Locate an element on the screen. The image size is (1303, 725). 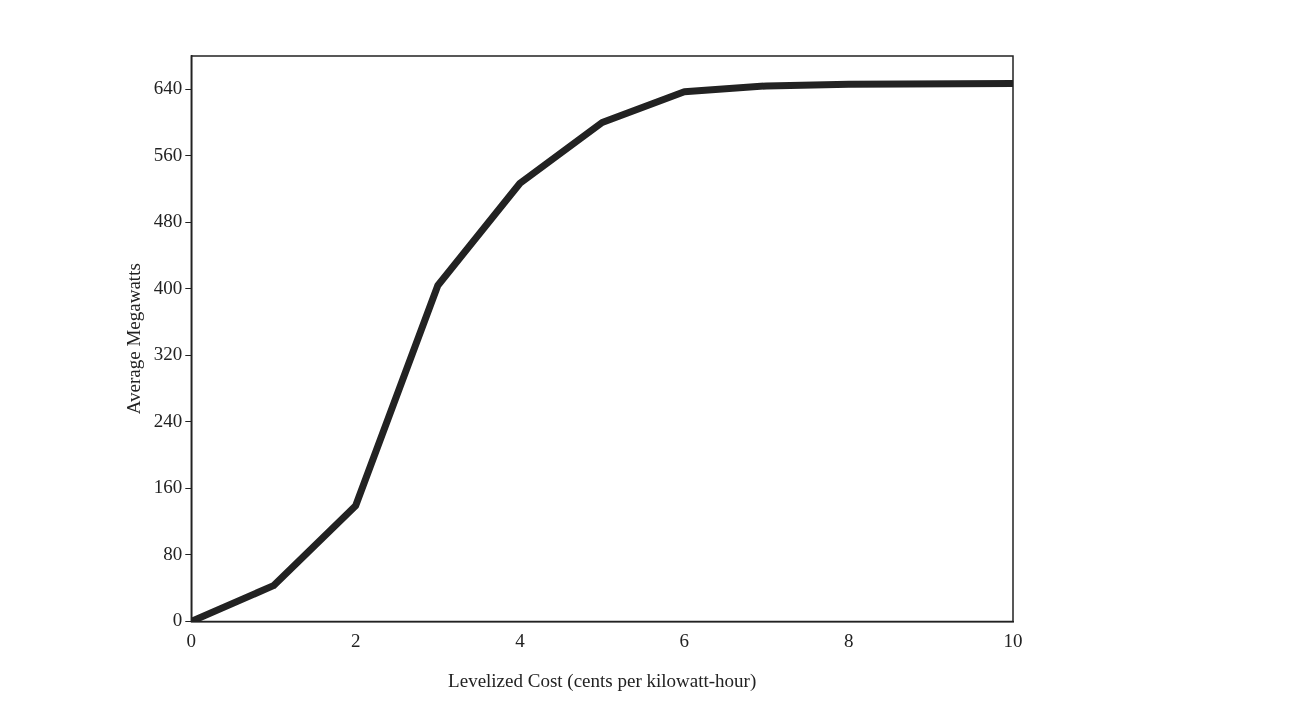
y-tick-label: 320 is located at coordinates (168, 354).